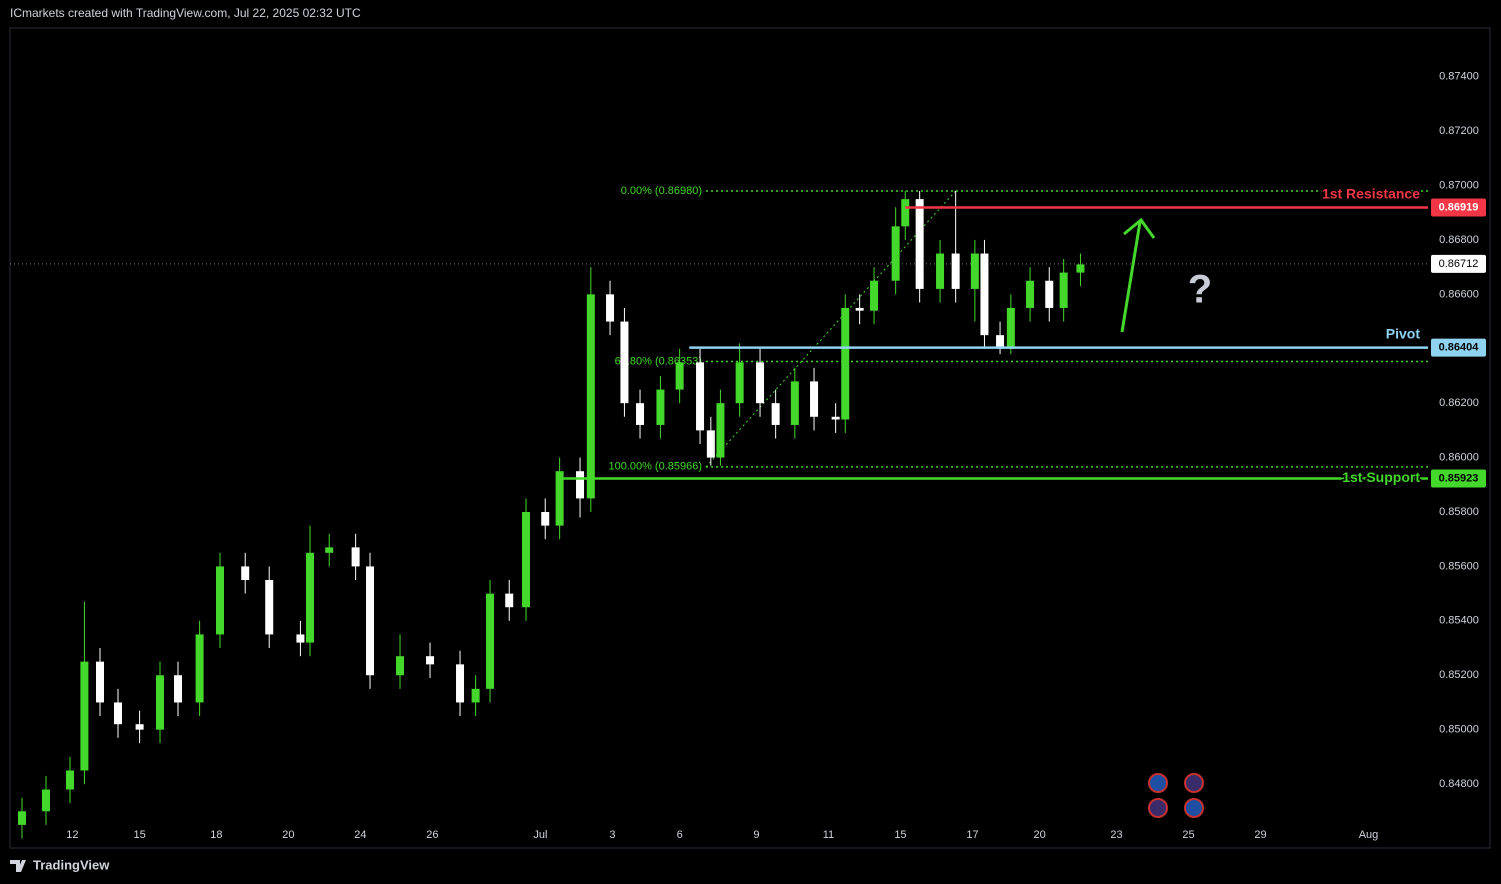 This screenshot has width=1501, height=884. I want to click on x-tick-label: 3, so click(612, 835).